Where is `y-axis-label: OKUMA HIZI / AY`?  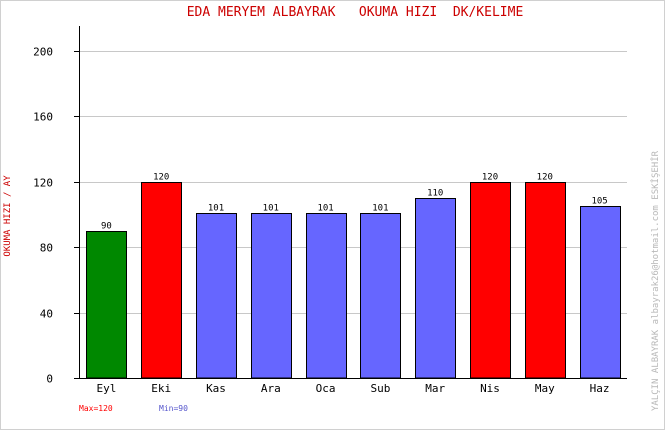
y-axis-label: OKUMA HIZI / AY is located at coordinates (8, 216).